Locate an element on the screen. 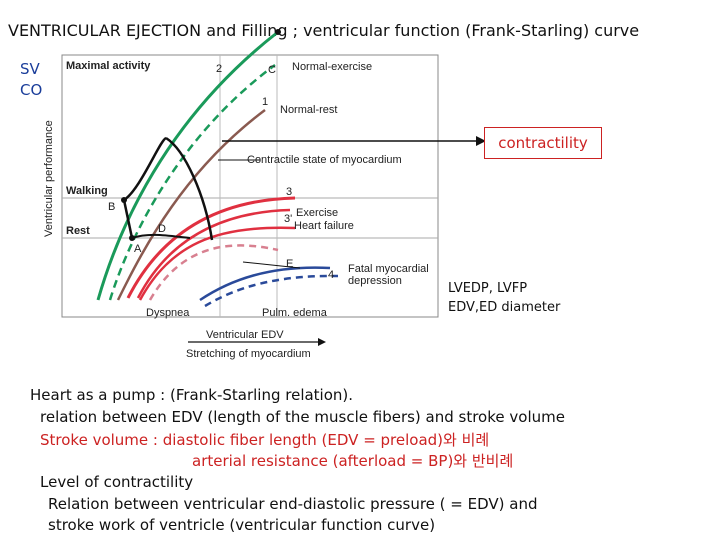 This screenshot has height=540, width=720. dyspnea-label: Dyspnea is located at coordinates (168, 313).